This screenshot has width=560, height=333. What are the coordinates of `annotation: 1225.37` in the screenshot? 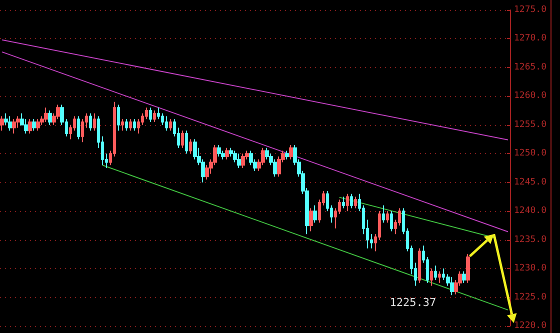 It's located at (413, 303).